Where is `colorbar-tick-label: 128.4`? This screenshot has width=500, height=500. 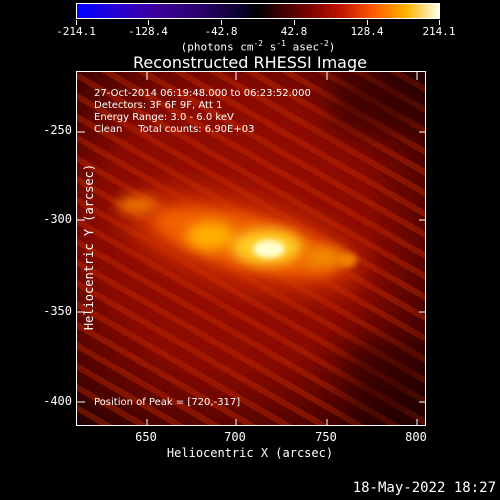 colorbar-tick-label: 128.4 is located at coordinates (367, 31).